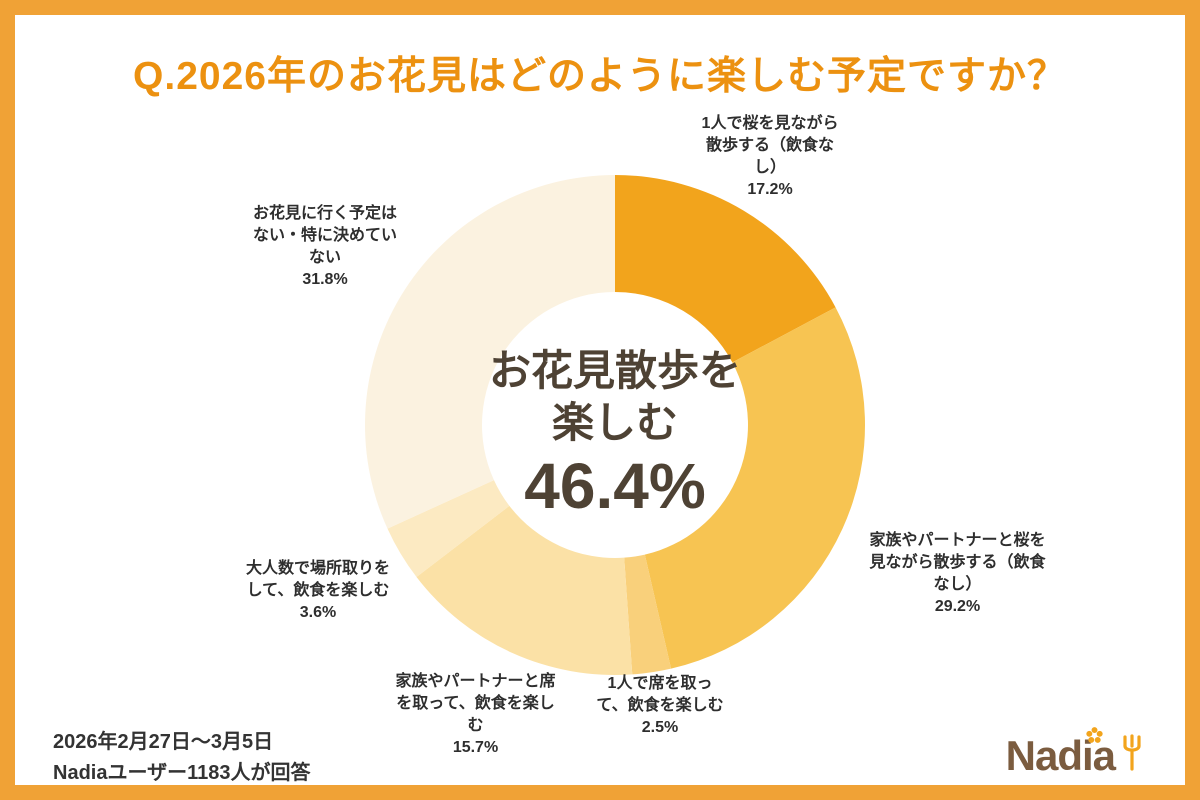 Image resolution: width=1200 pixels, height=800 pixels. Describe the element at coordinates (1132, 755) in the screenshot. I see `fork-icon` at that location.